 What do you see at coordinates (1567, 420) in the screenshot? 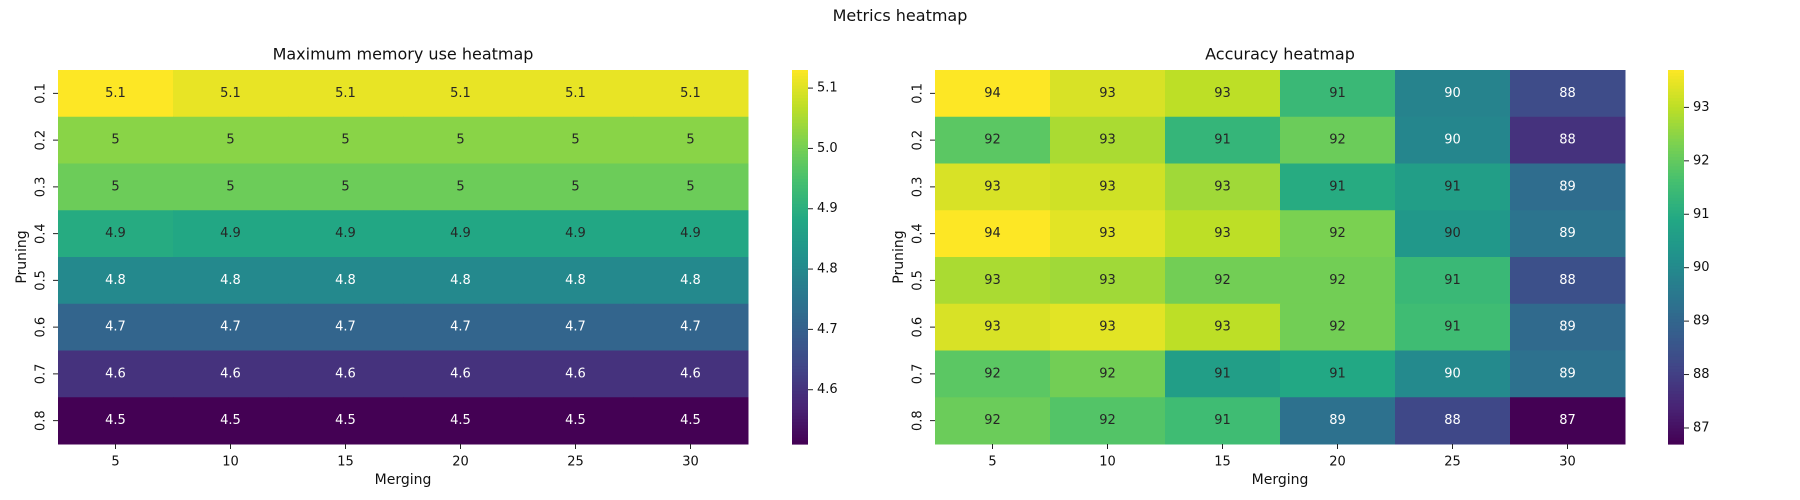
I see `cell-label: 87` at bounding box center [1567, 420].